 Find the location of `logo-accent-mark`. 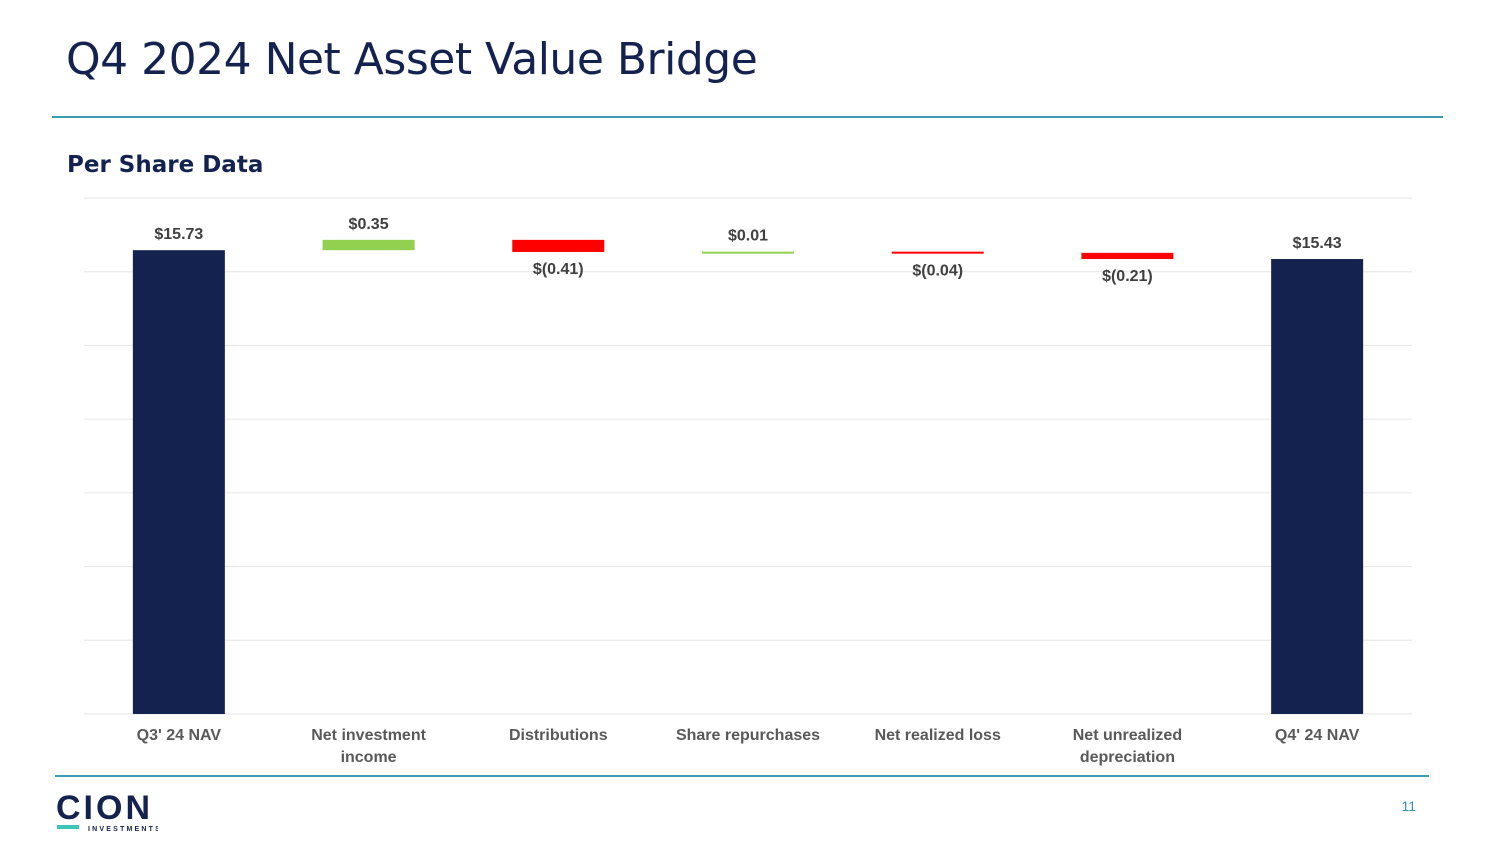

logo-accent-mark is located at coordinates (68, 827).